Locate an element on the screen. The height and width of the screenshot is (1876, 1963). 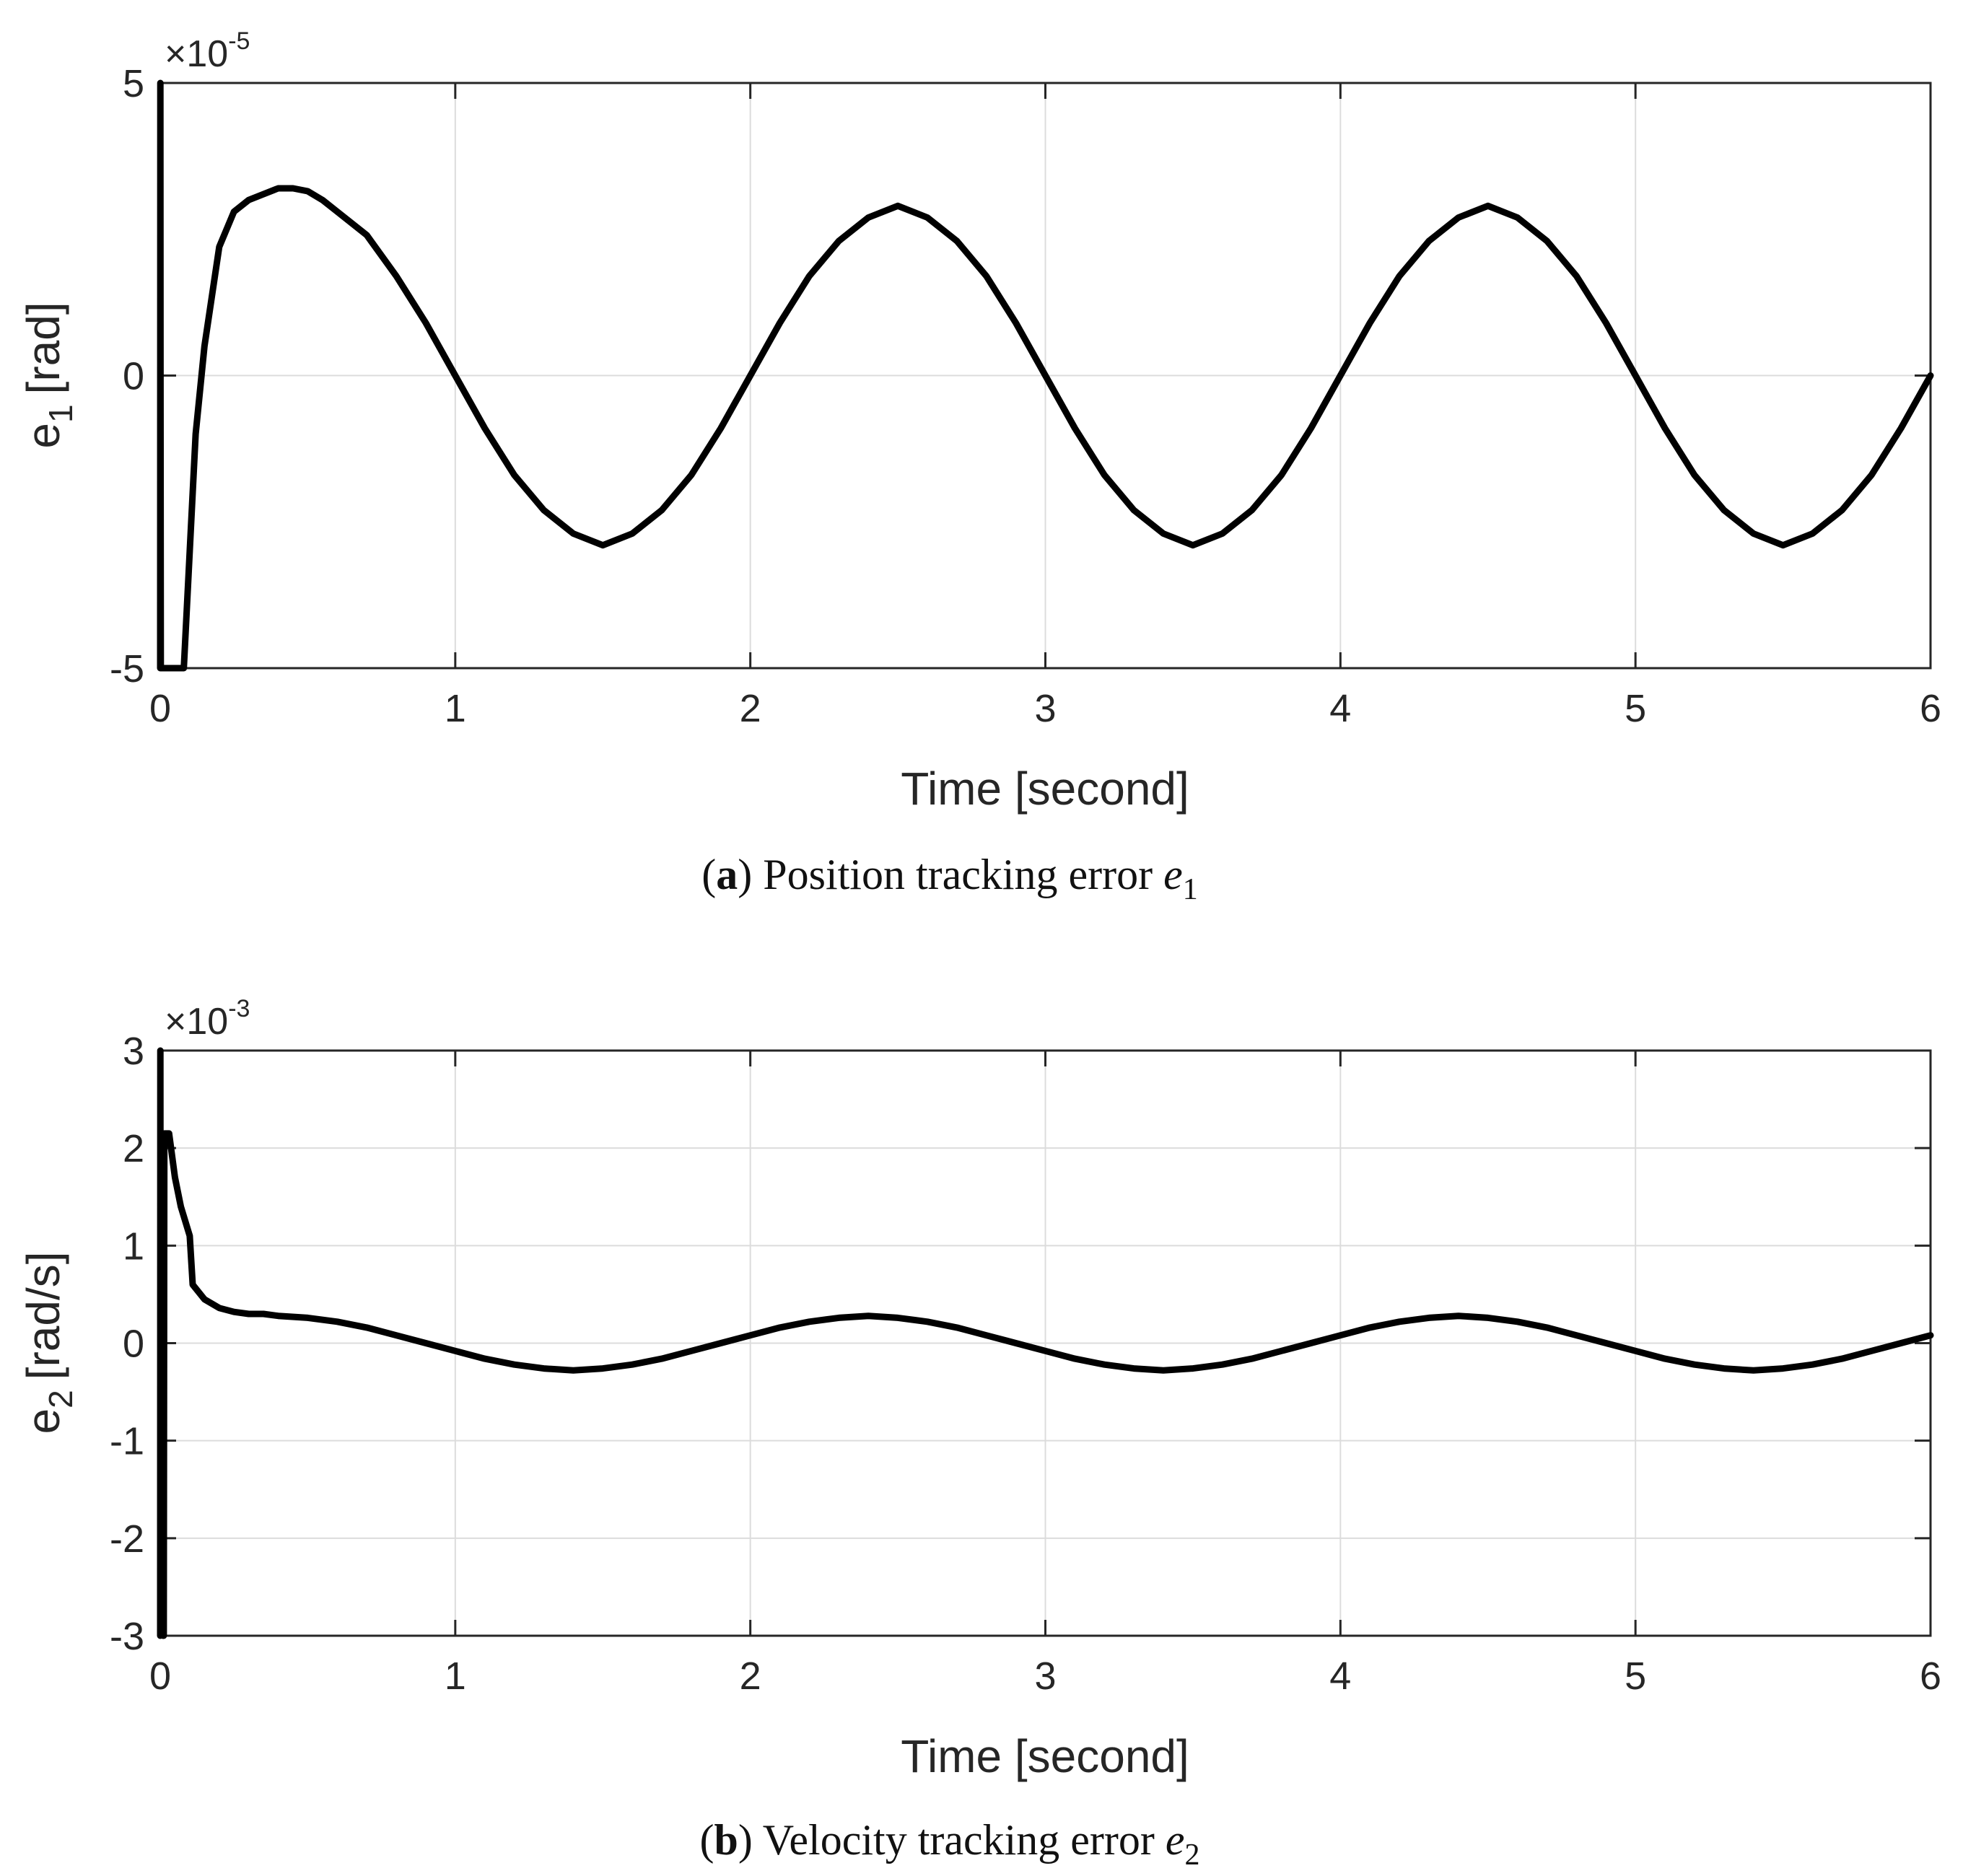
panel-a-caption-var: e is located at coordinates (1173, 875).